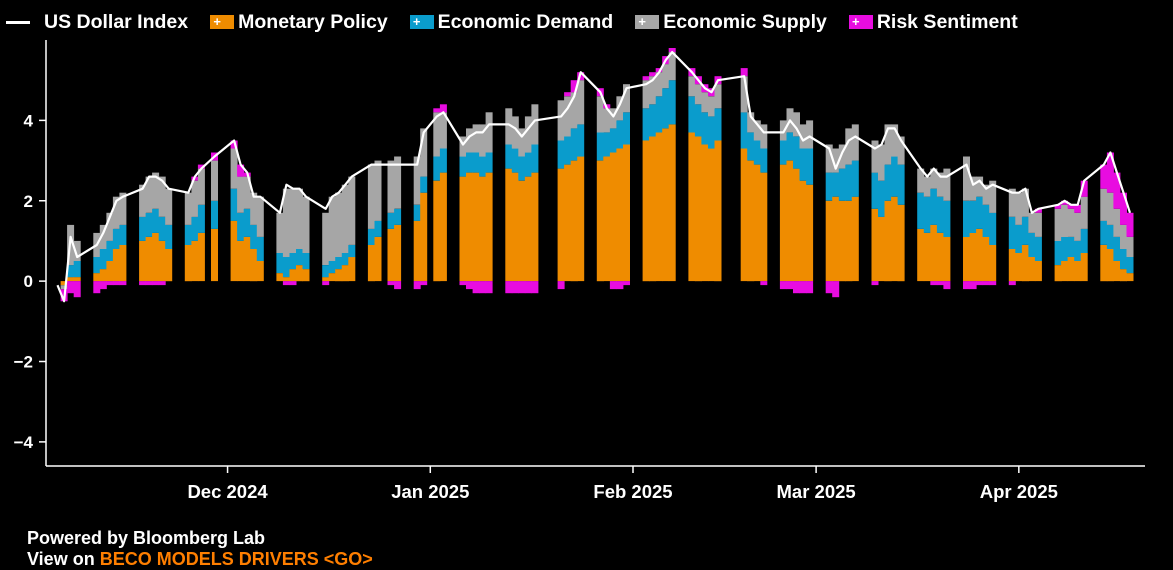 The image size is (1173, 570). Describe the element at coordinates (632, 491) in the screenshot. I see `x-tick-label: Feb 2025` at that location.